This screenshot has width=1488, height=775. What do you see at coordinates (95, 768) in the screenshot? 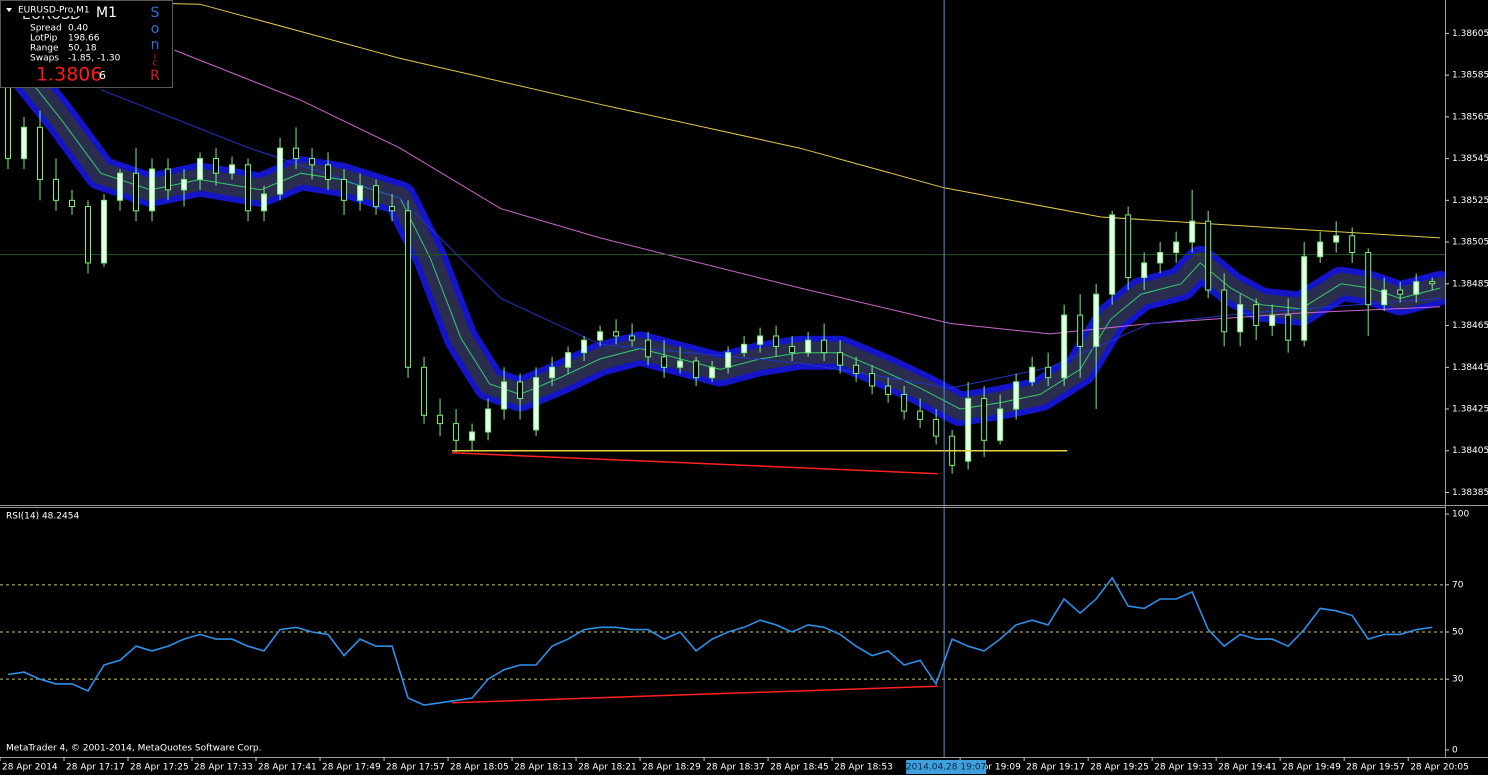
I see `x-tick-label: 28 Apr 17:17` at bounding box center [95, 768].